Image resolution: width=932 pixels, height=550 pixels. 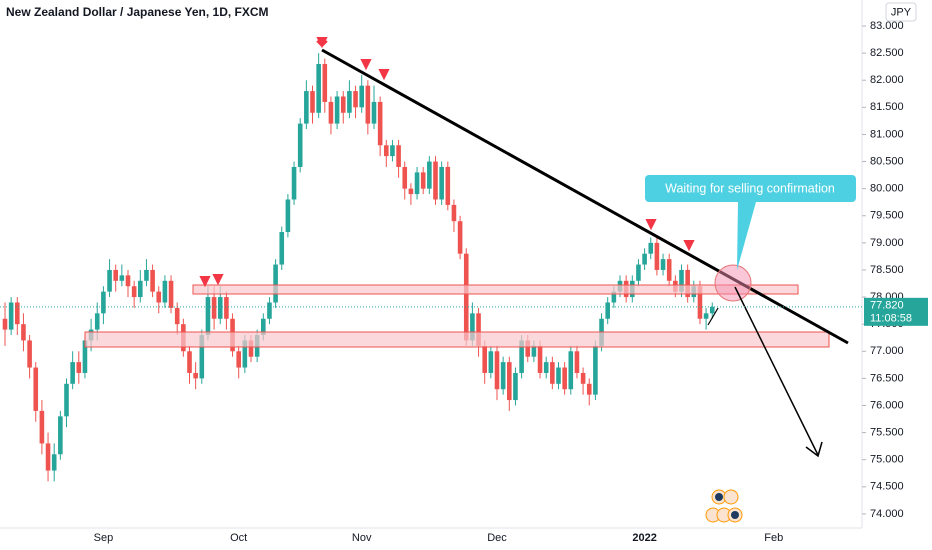 I want to click on resistance-zone, so click(x=495, y=289).